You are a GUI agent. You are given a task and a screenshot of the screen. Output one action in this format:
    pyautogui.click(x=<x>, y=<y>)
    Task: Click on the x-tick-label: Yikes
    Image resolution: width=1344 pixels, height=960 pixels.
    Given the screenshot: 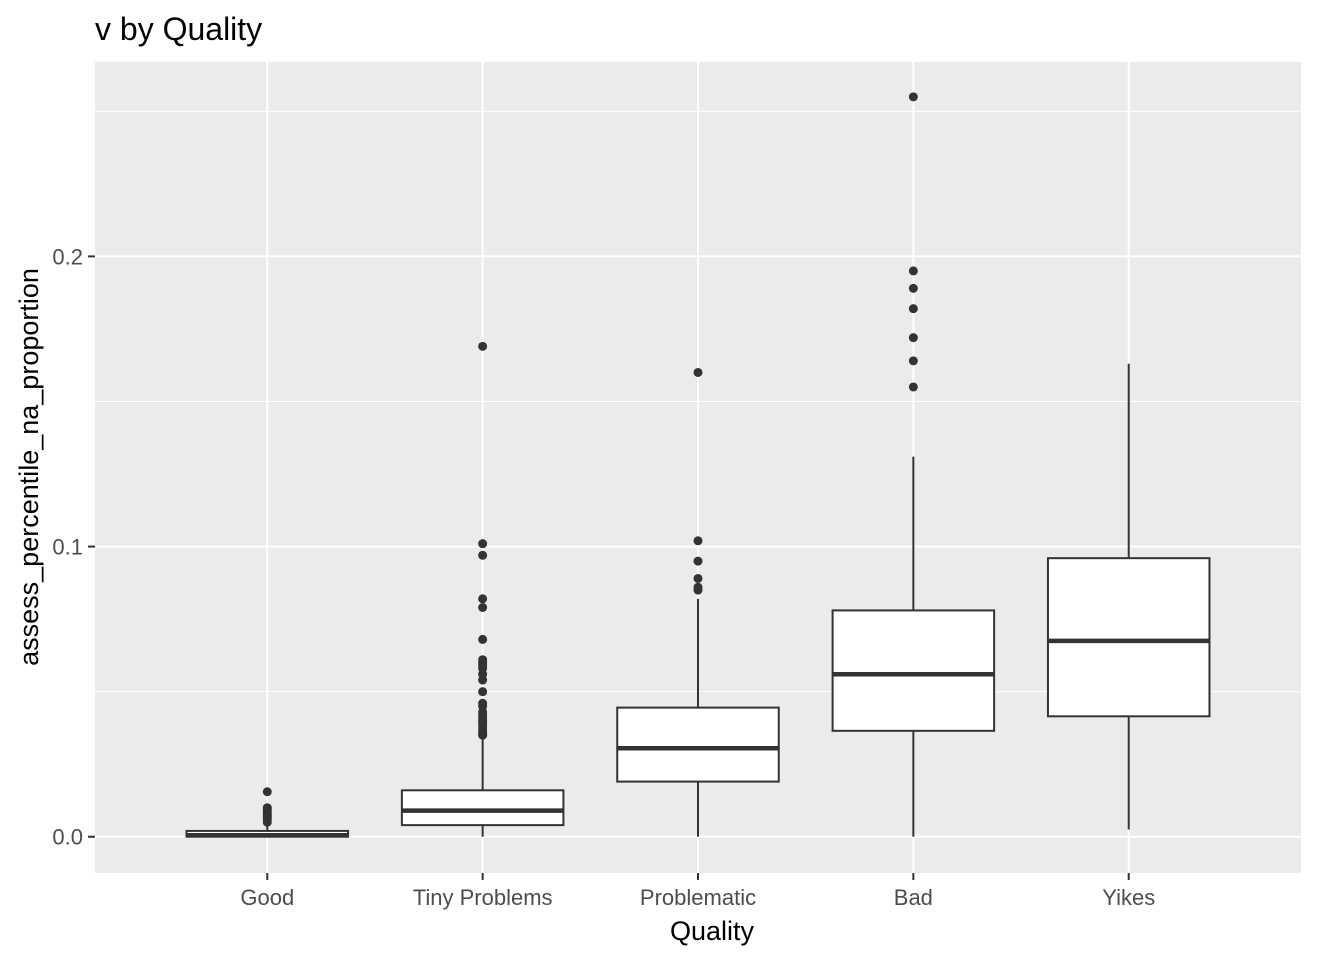 What is the action you would take?
    pyautogui.click(x=1128, y=897)
    